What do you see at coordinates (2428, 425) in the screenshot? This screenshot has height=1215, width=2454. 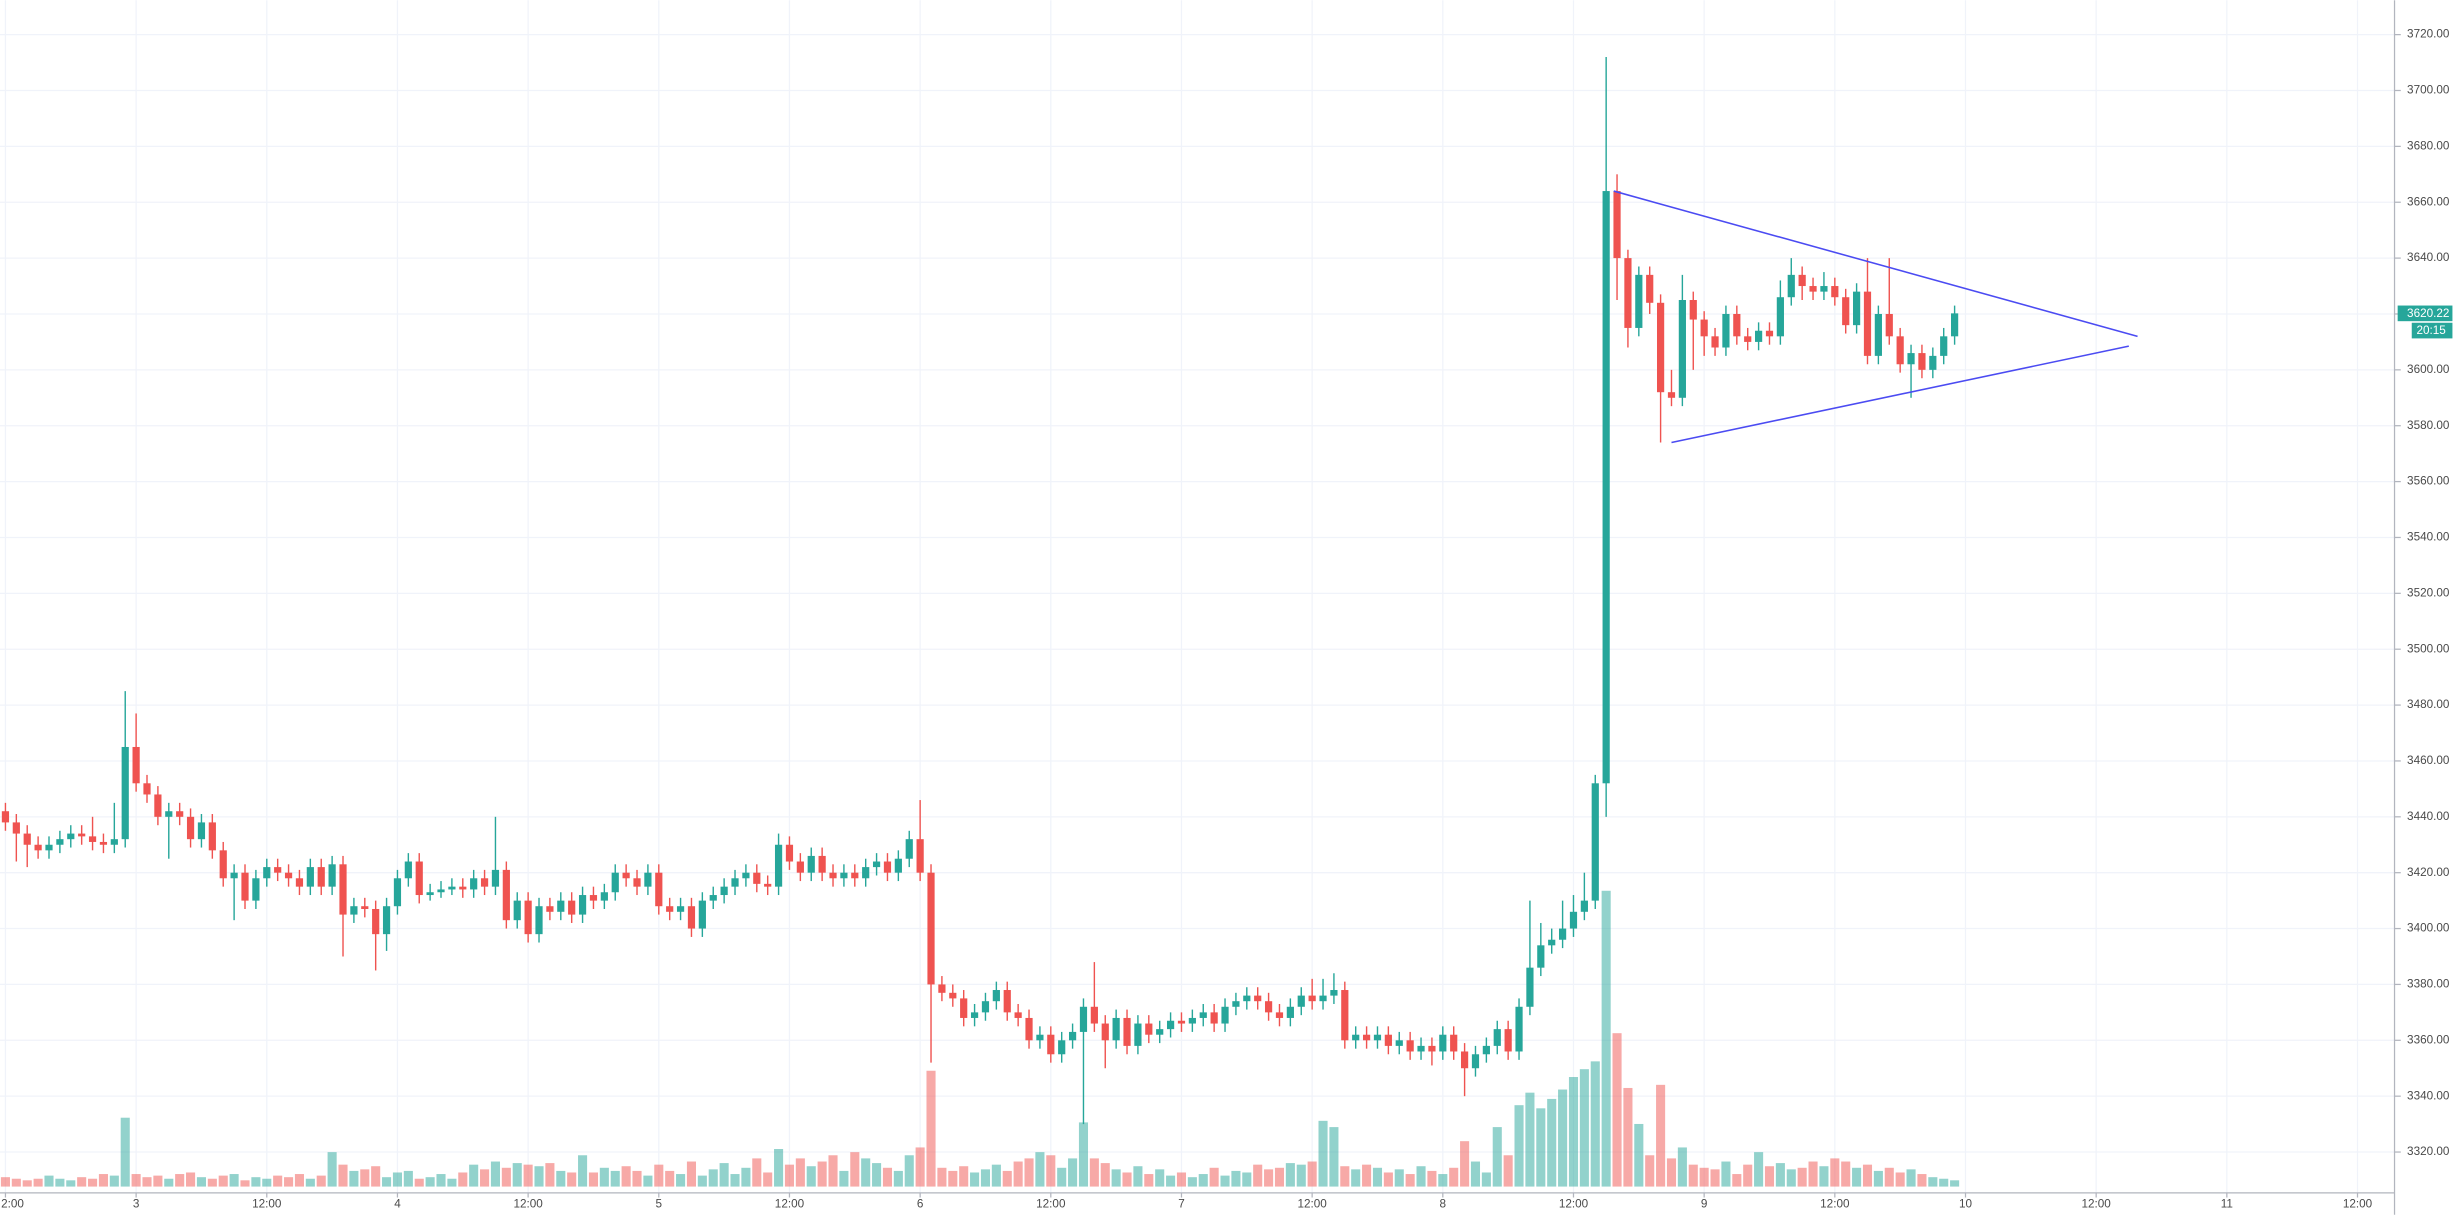 I see `y-tick-label: 3580.00` at bounding box center [2428, 425].